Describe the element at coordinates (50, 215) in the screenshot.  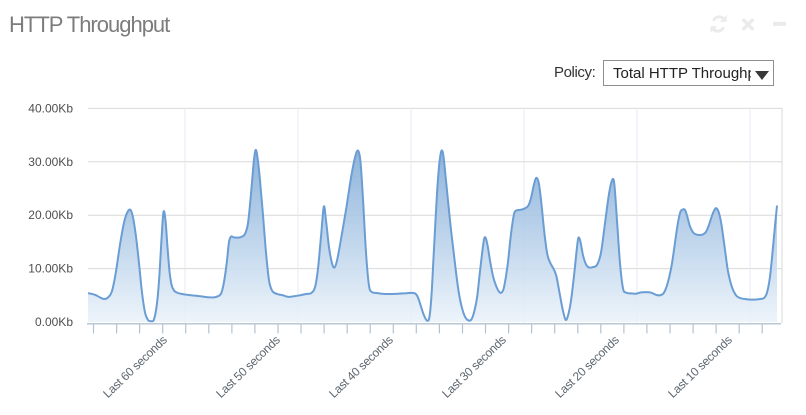
I see `svg-text: 20.00Kb` at that location.